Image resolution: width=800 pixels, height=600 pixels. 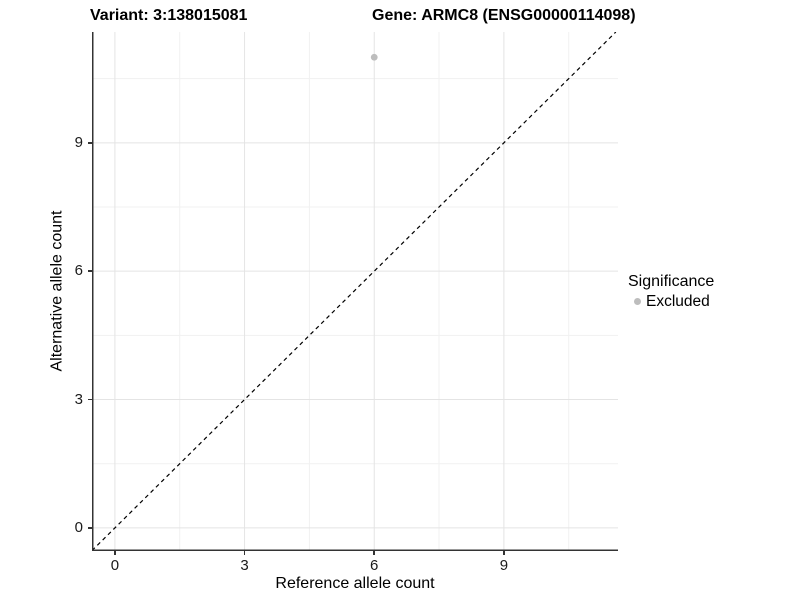 What do you see at coordinates (78, 271) in the screenshot?
I see `y-tick-label: 6` at bounding box center [78, 271].